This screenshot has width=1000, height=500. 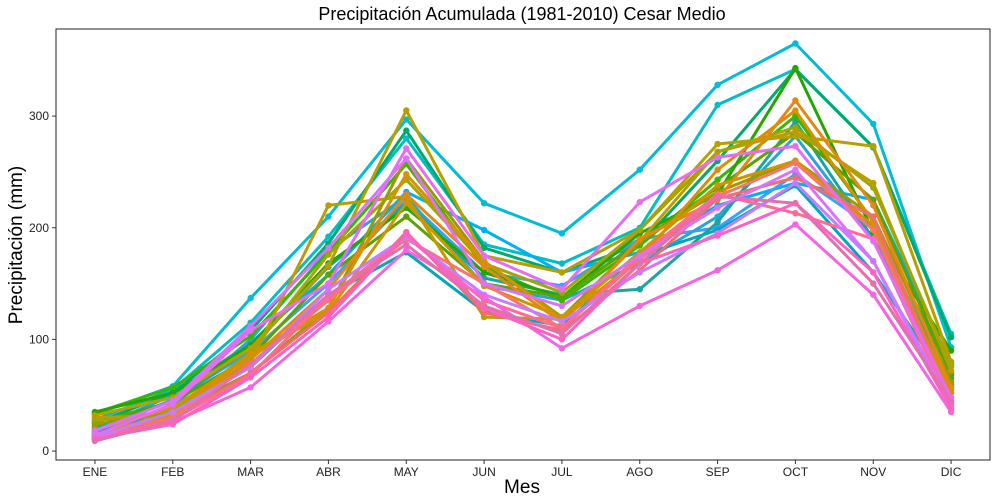 What do you see at coordinates (639, 472) in the screenshot?
I see `x-tick-label: AGO` at bounding box center [639, 472].